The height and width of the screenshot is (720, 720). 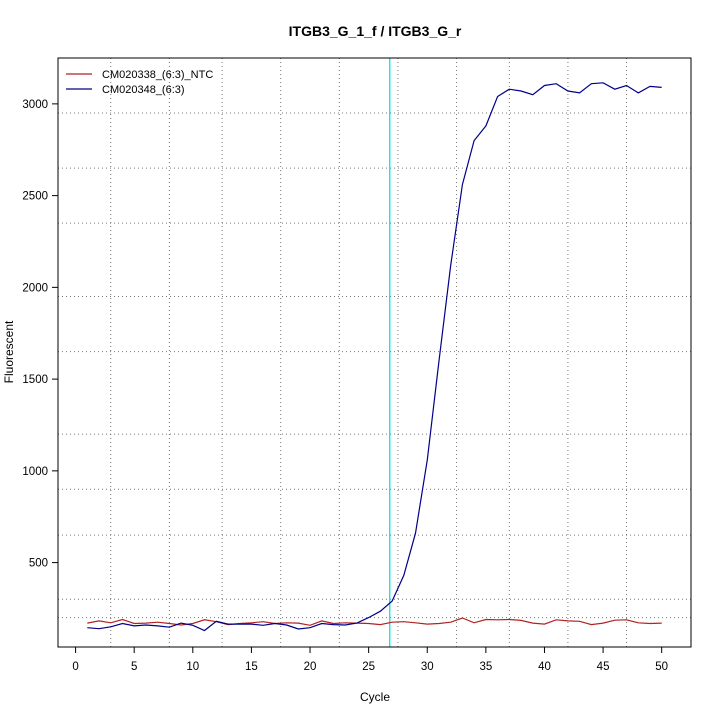 What do you see at coordinates (75, 667) in the screenshot?
I see `x-tick-label: 0` at bounding box center [75, 667].